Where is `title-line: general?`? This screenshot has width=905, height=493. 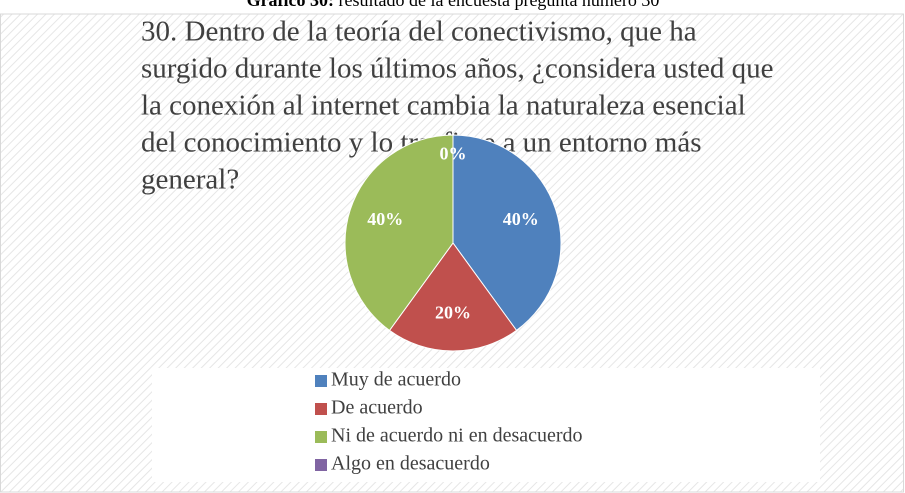 title-line: general? is located at coordinates (190, 180).